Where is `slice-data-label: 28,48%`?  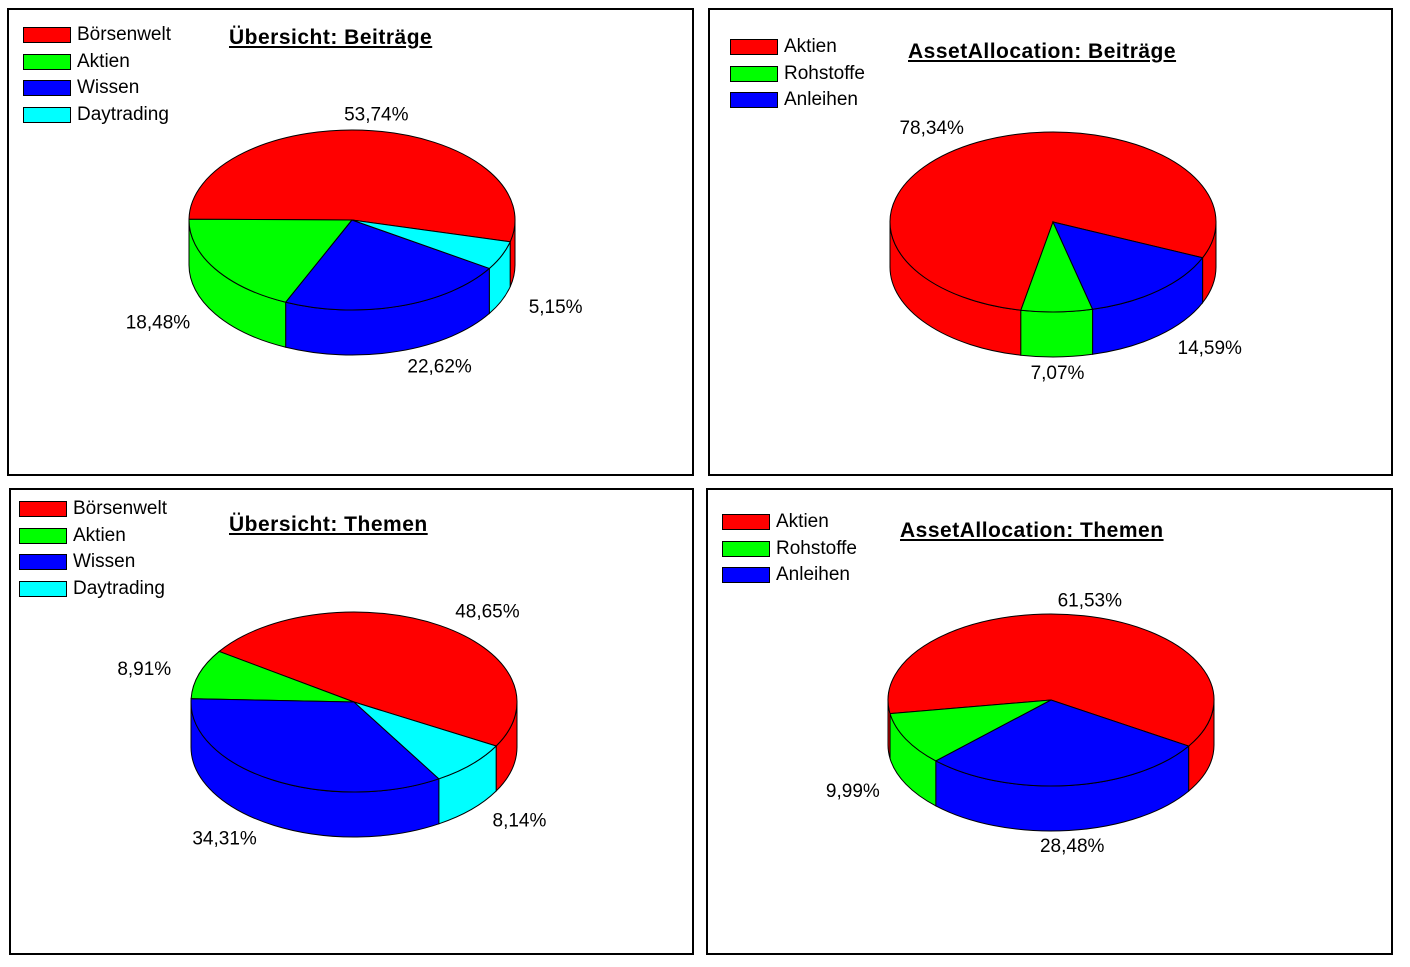 slice-data-label: 28,48% is located at coordinates (1072, 846).